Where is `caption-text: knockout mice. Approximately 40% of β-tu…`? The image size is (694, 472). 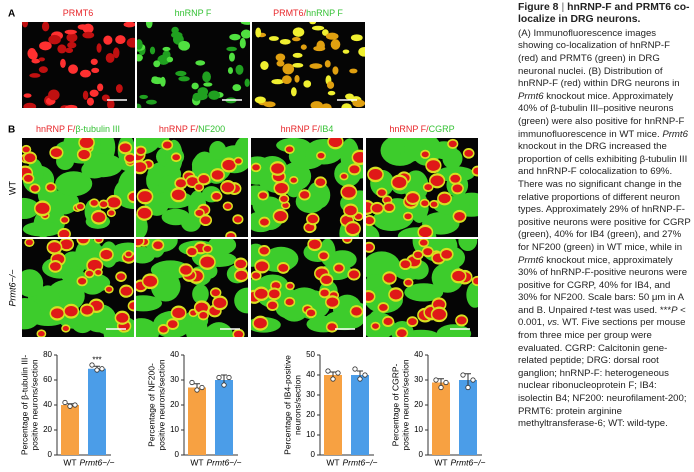
caption-text: knockout mice. Approximately 40% of β-tu… is located at coordinates (601, 115).